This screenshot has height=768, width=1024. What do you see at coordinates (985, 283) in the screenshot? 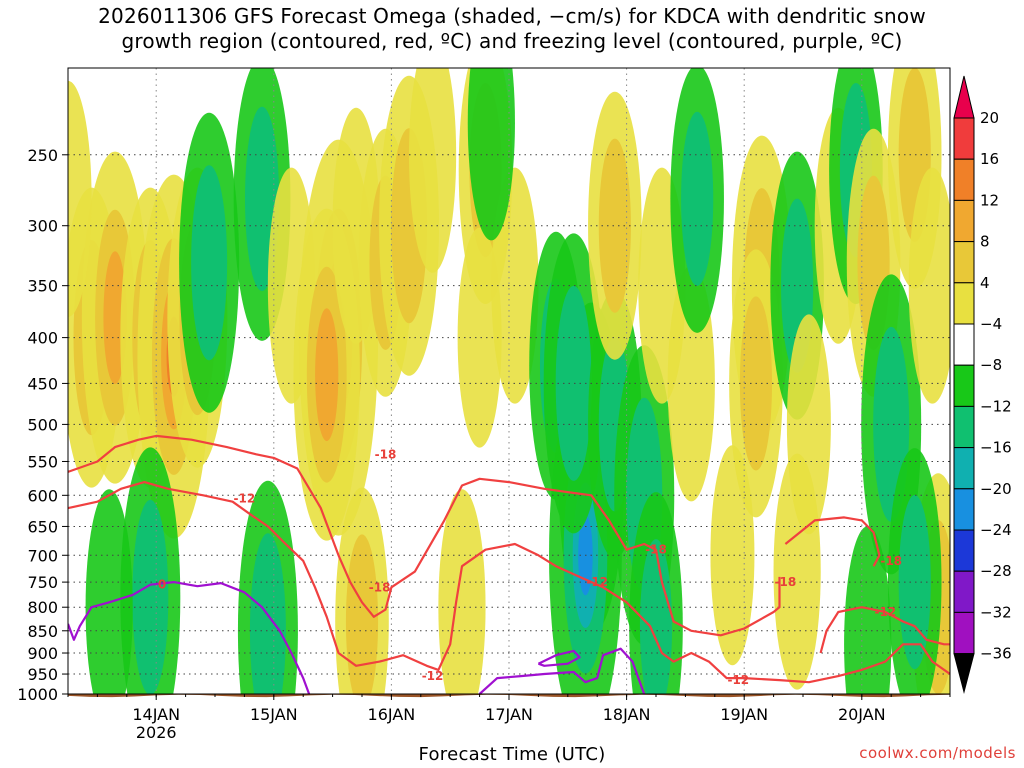
I see `colorbar-label: 4` at bounding box center [985, 283].